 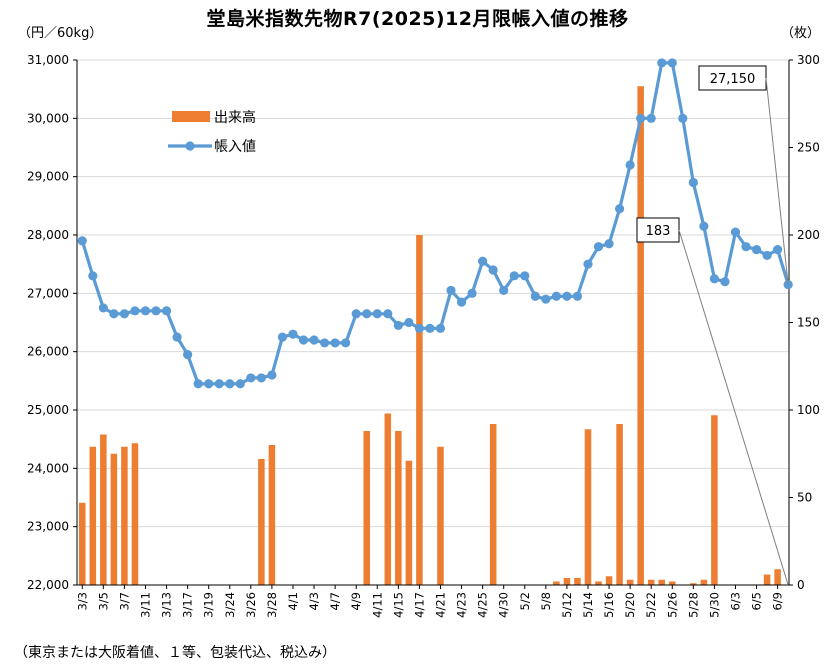 What do you see at coordinates (630, 605) in the screenshot?
I see `x-axis-tick-label: 5/20` at bounding box center [630, 605].